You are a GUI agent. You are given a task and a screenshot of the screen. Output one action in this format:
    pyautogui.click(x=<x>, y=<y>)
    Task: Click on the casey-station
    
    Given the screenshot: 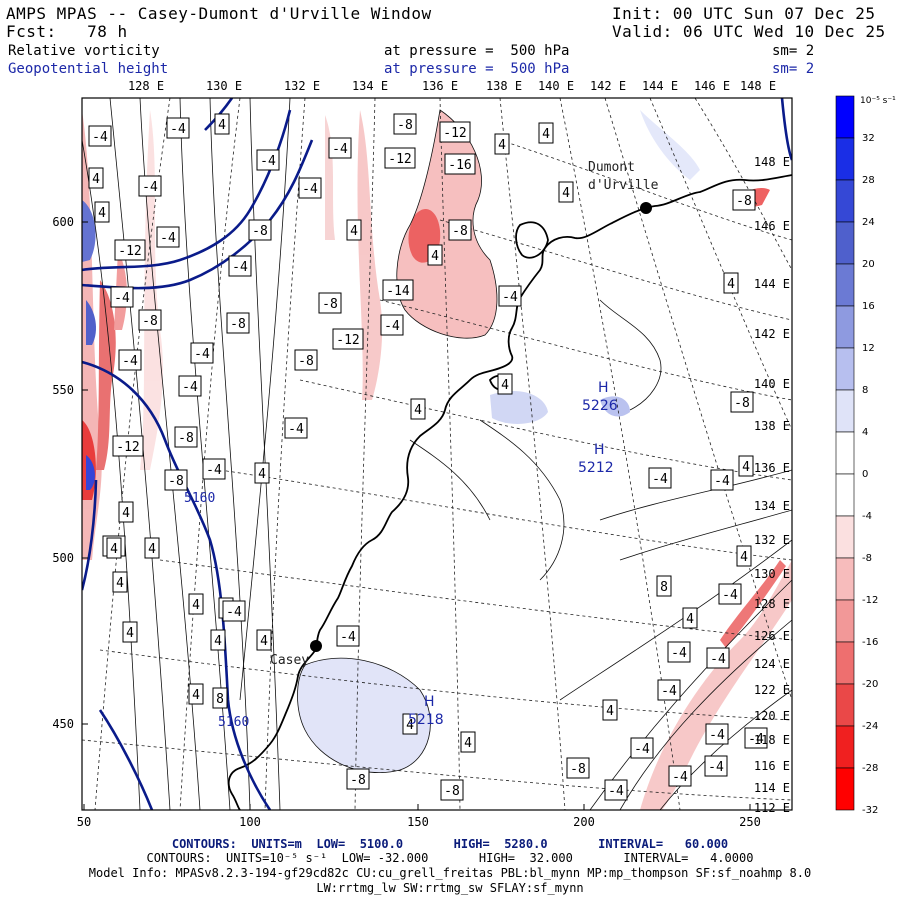 What is the action you would take?
    pyautogui.click(x=316, y=646)
    